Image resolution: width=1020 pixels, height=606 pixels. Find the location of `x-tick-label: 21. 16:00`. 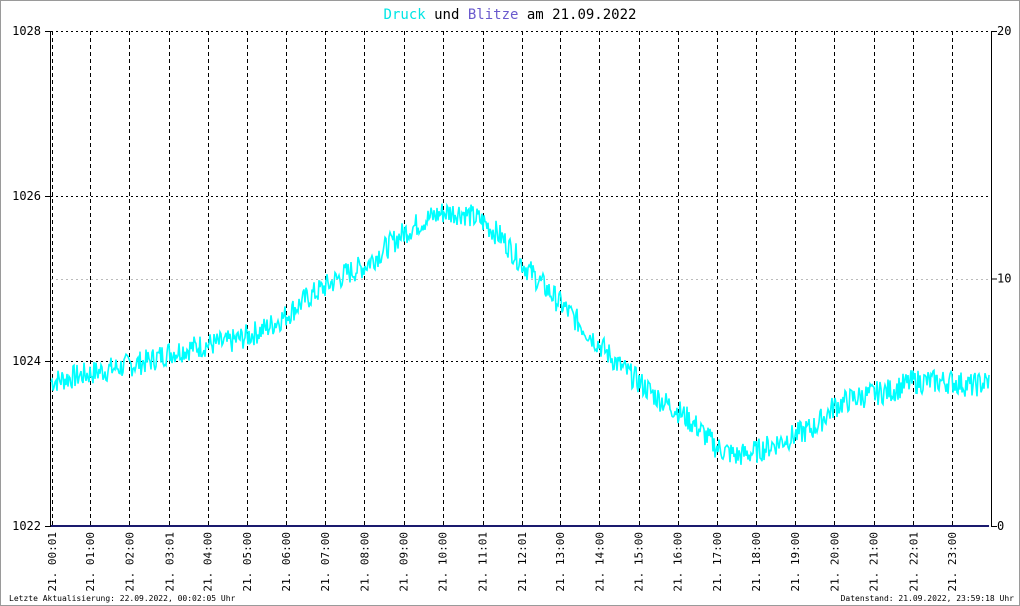

x-tick-label: 21. 16:00 is located at coordinates (678, 562).